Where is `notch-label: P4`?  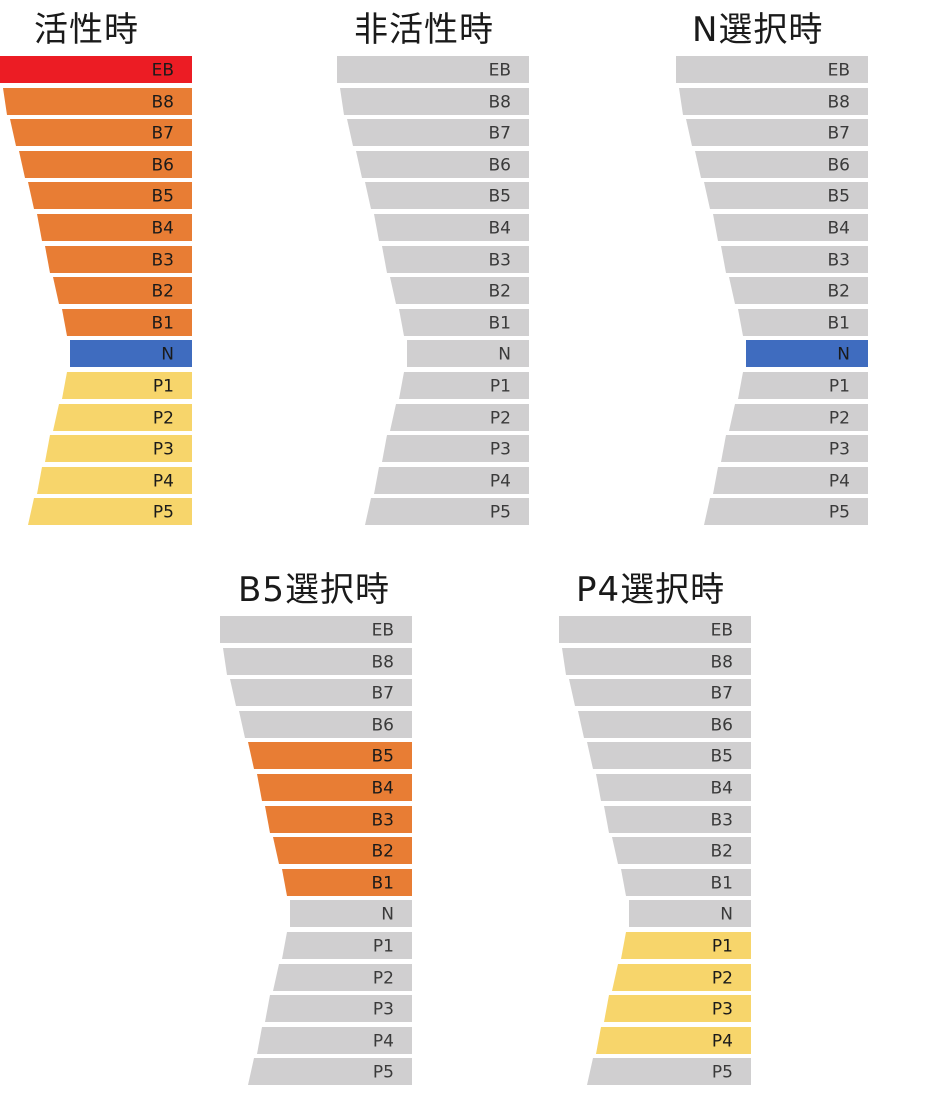
notch-label: P4 is located at coordinates (500, 482).